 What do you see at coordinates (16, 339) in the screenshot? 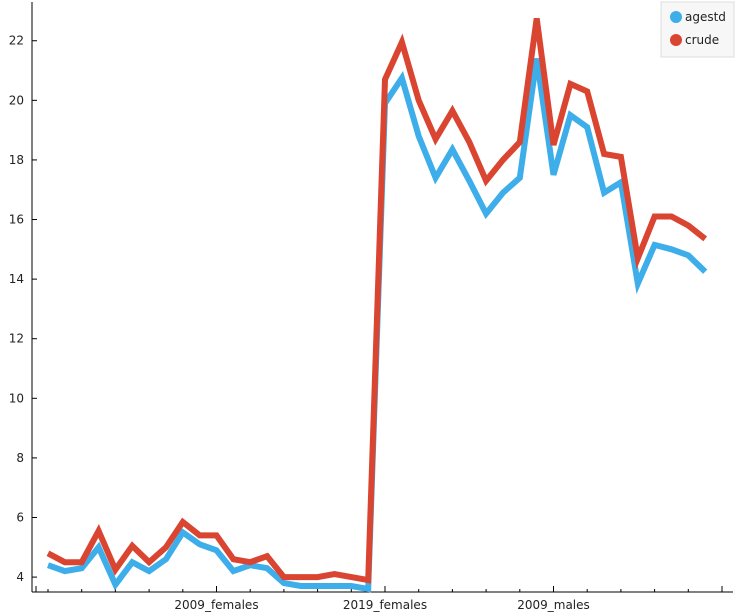
I see `y-tick-label: 12` at bounding box center [16, 339].